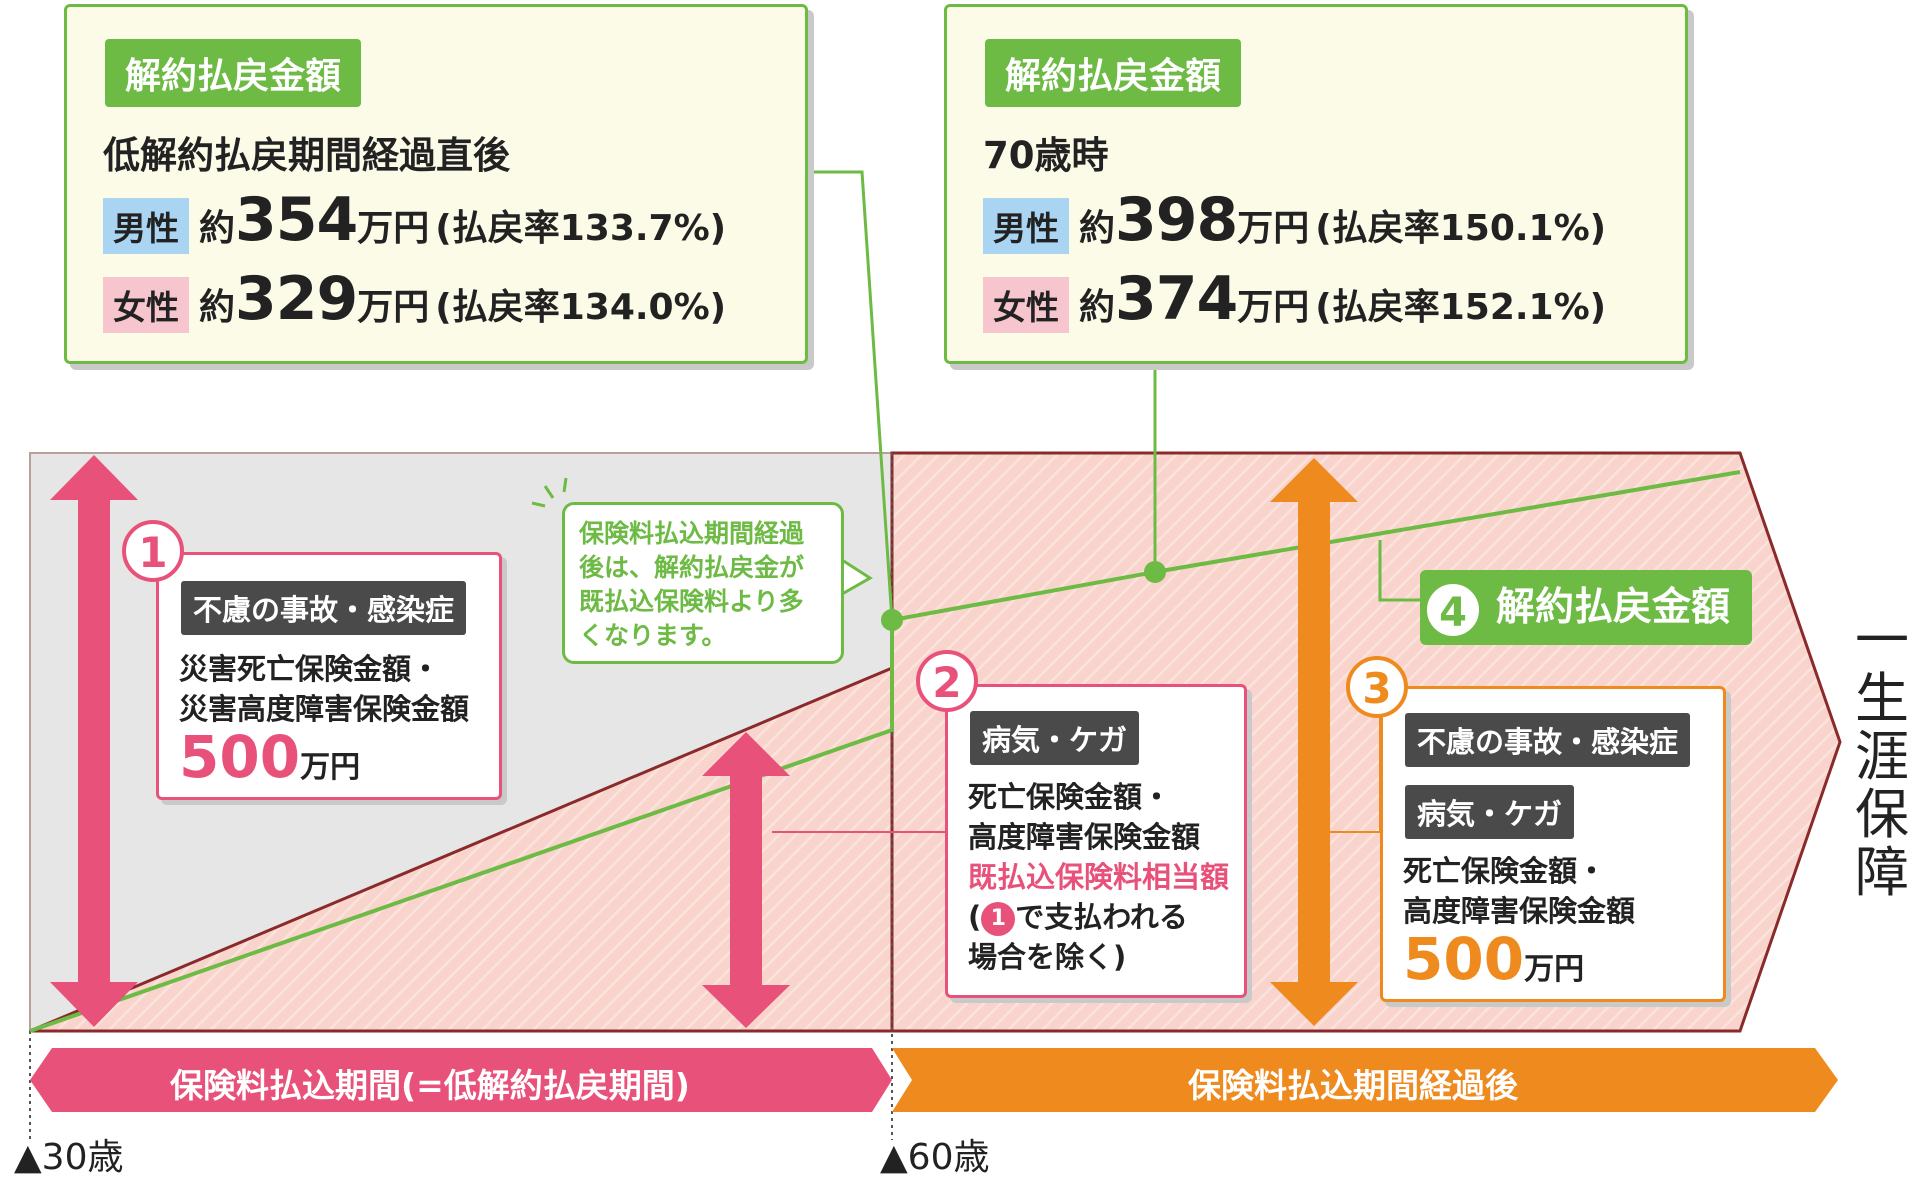 This screenshot has height=1180, width=1908. What do you see at coordinates (935, 1157) in the screenshot?
I see `age-60-label: ▲60歳` at bounding box center [935, 1157].